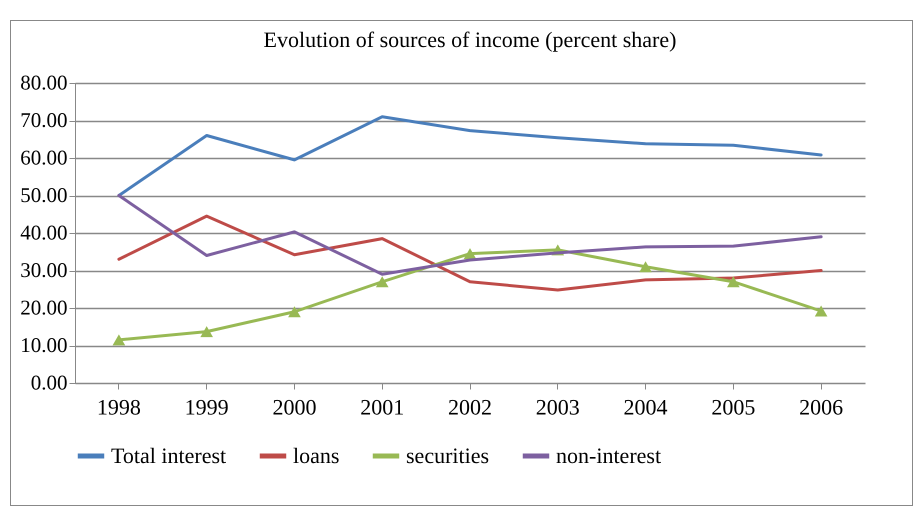 The height and width of the screenshot is (506, 913). Describe the element at coordinates (646, 407) in the screenshot. I see `x-tick-label: 2004` at that location.